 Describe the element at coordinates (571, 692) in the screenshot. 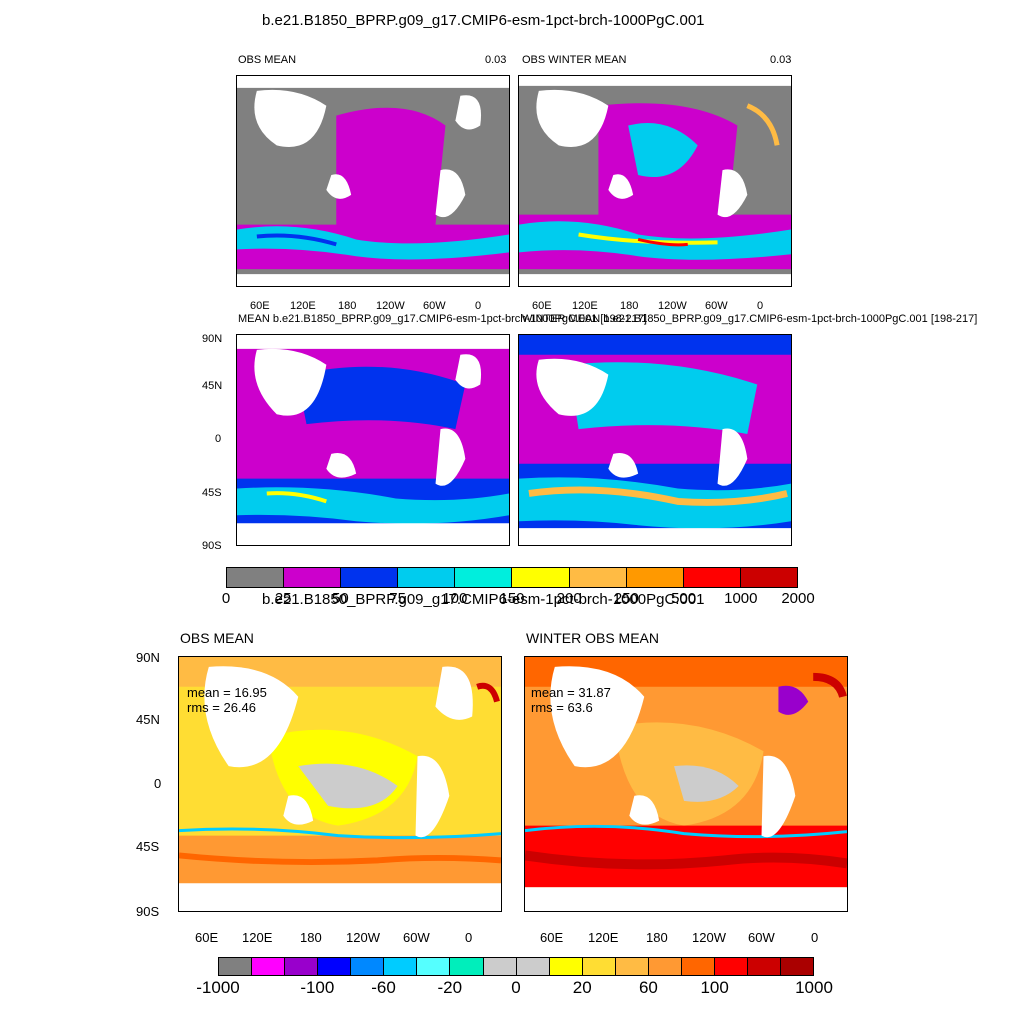

I see `stat-mean-winter: mean = 31.87` at that location.